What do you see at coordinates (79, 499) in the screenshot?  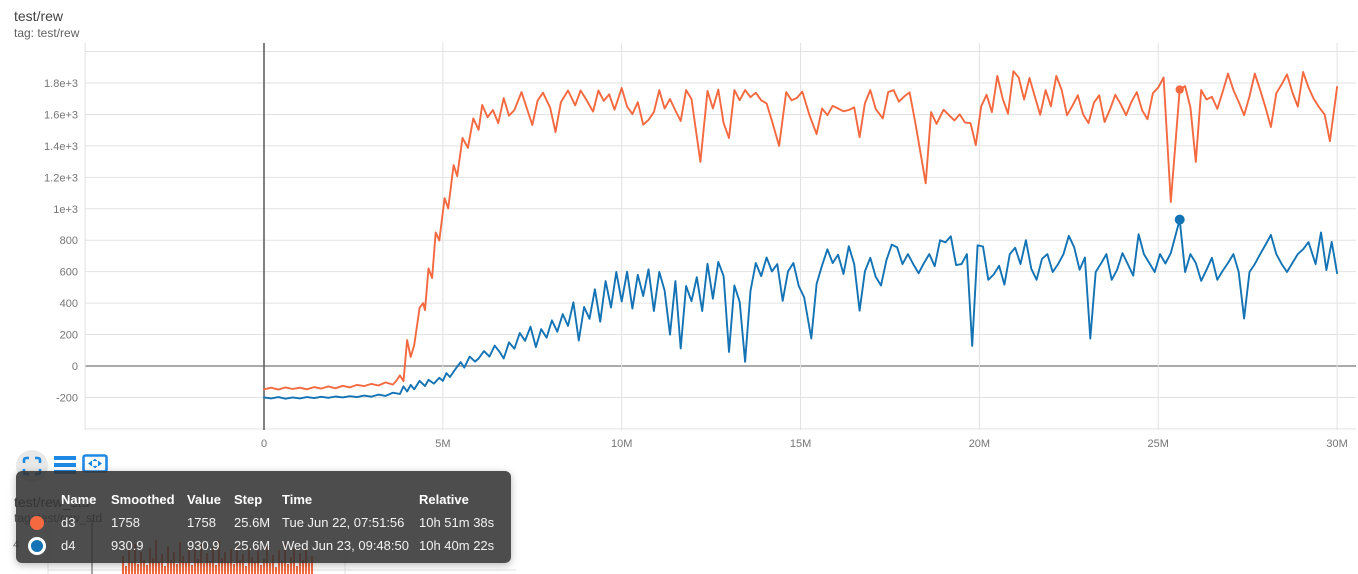 I see `tooltip-header-cell: Name` at bounding box center [79, 499].